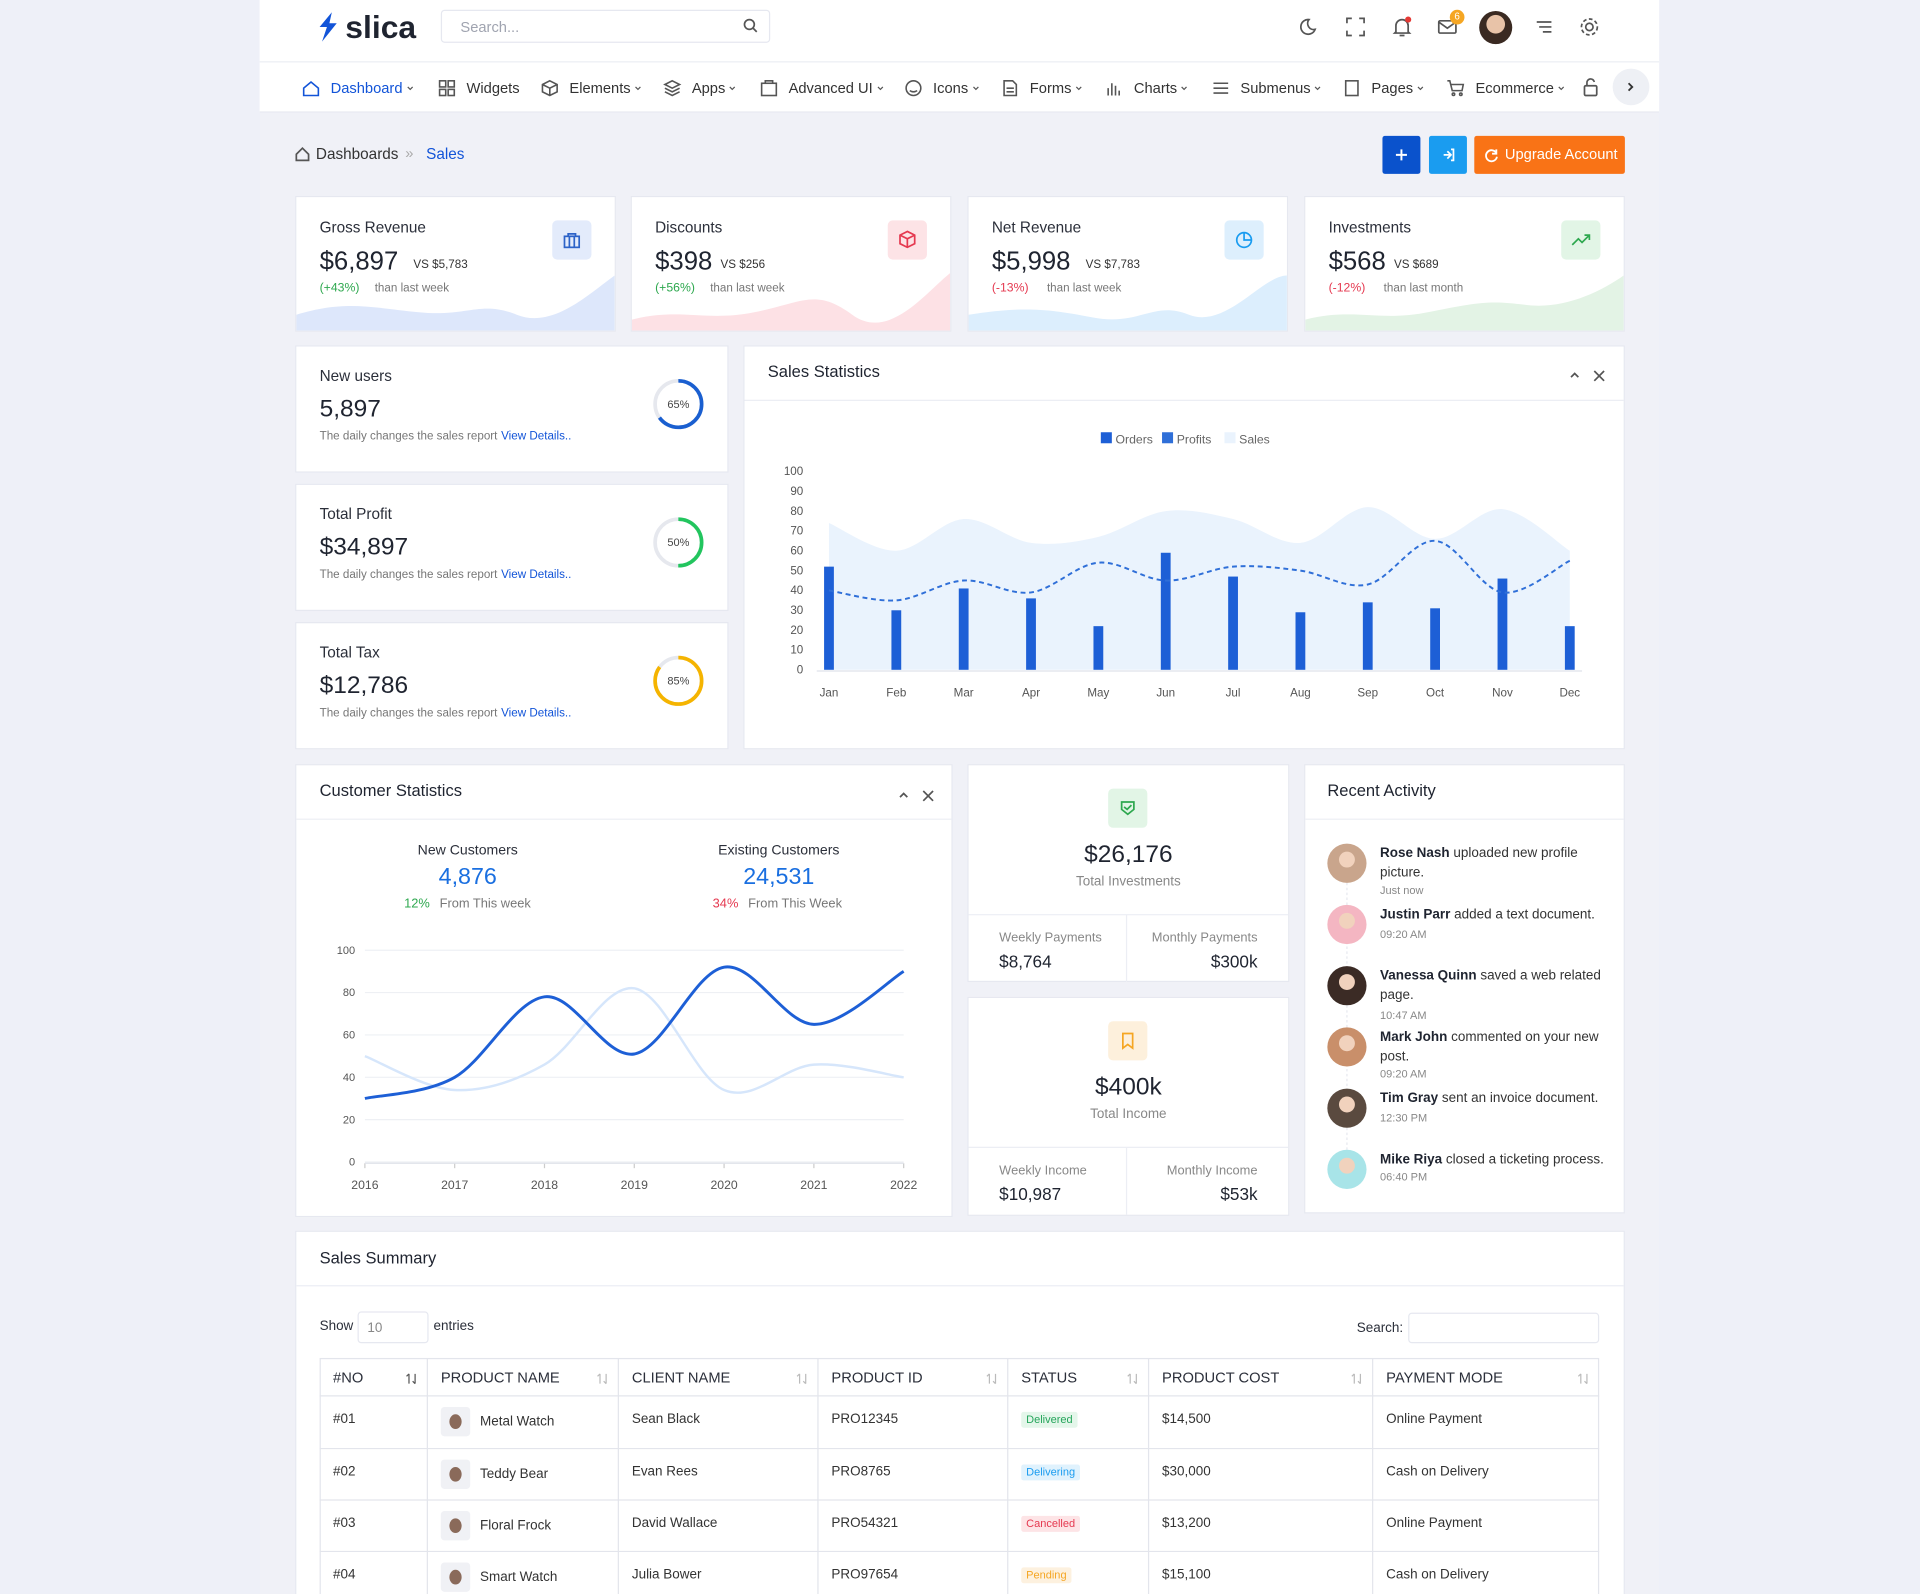  What do you see at coordinates (1544, 27) in the screenshot?
I see `menu` at bounding box center [1544, 27].